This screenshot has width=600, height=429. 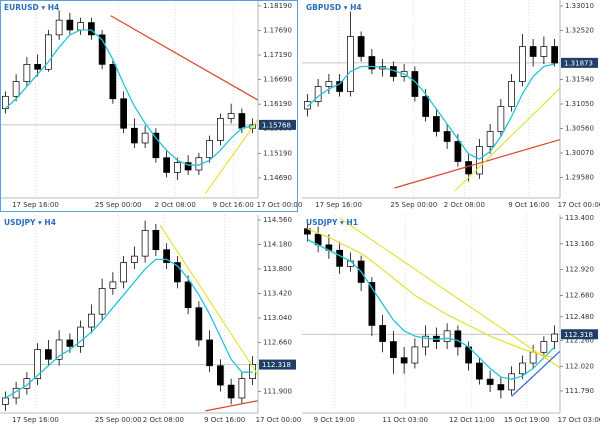 What do you see at coordinates (277, 104) in the screenshot?
I see `y-tick-label: 1.16190` at bounding box center [277, 104].